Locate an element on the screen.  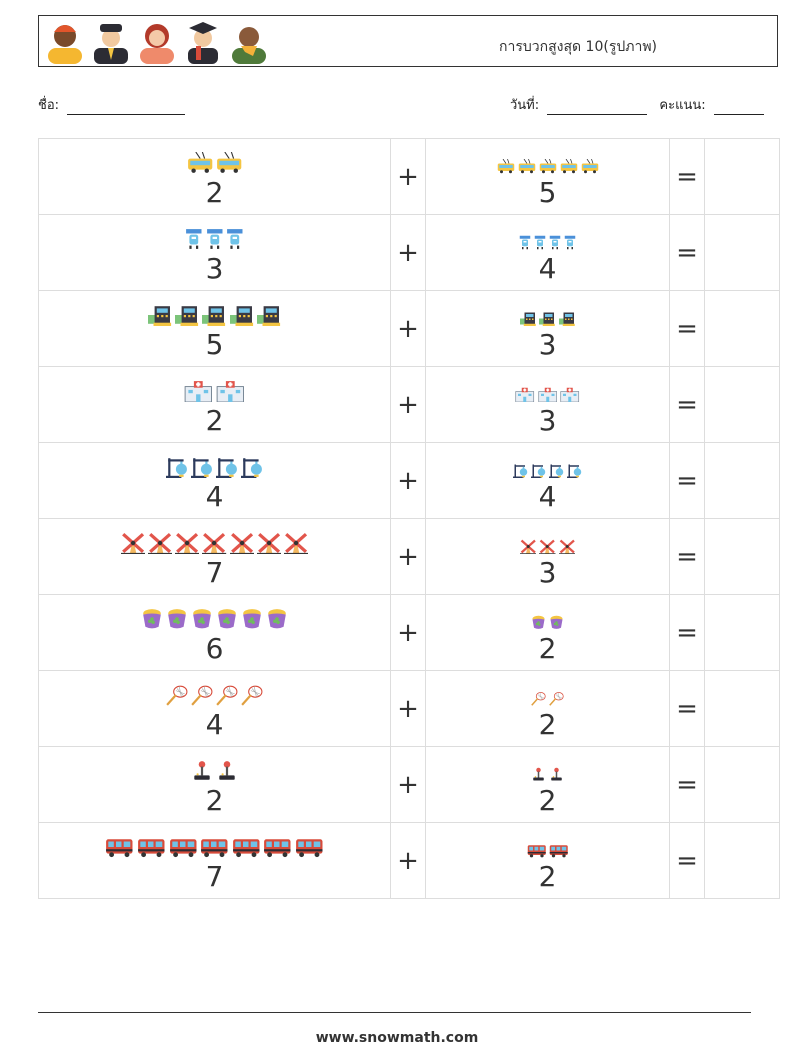
name-label: ชื่อ: is located at coordinates (49, 105).